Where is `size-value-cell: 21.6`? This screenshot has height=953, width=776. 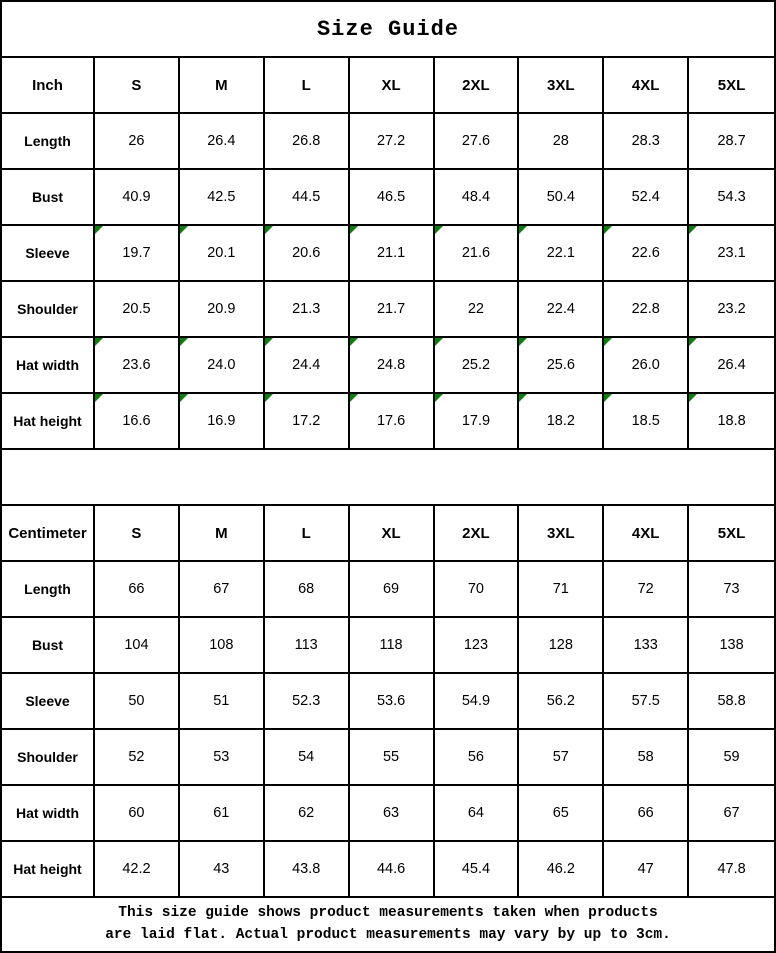
size-value-cell: 21.6 is located at coordinates (477, 253).